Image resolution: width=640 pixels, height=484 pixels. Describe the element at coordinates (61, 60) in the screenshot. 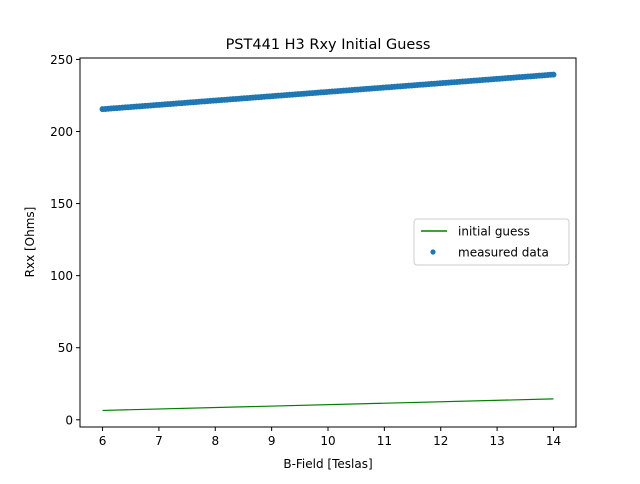

I see `y-tick-label: 250` at that location.